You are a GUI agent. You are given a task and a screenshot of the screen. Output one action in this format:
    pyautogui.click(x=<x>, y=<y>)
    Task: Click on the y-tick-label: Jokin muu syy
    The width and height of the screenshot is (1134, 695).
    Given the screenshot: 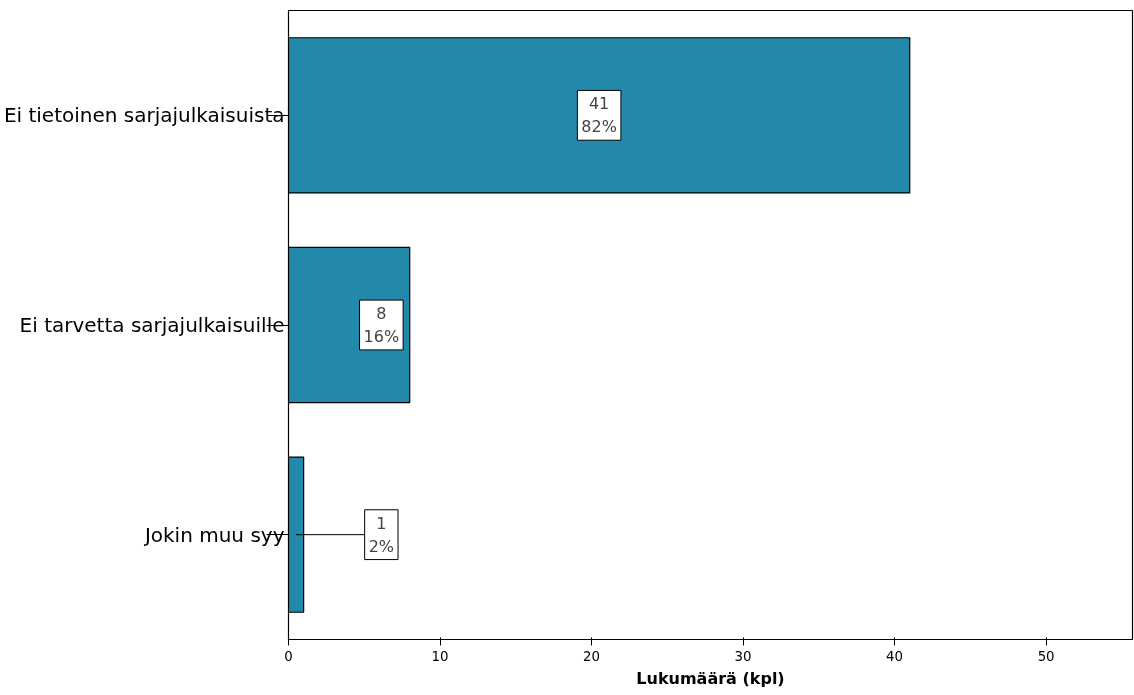 What is the action you would take?
    pyautogui.click(x=213, y=534)
    